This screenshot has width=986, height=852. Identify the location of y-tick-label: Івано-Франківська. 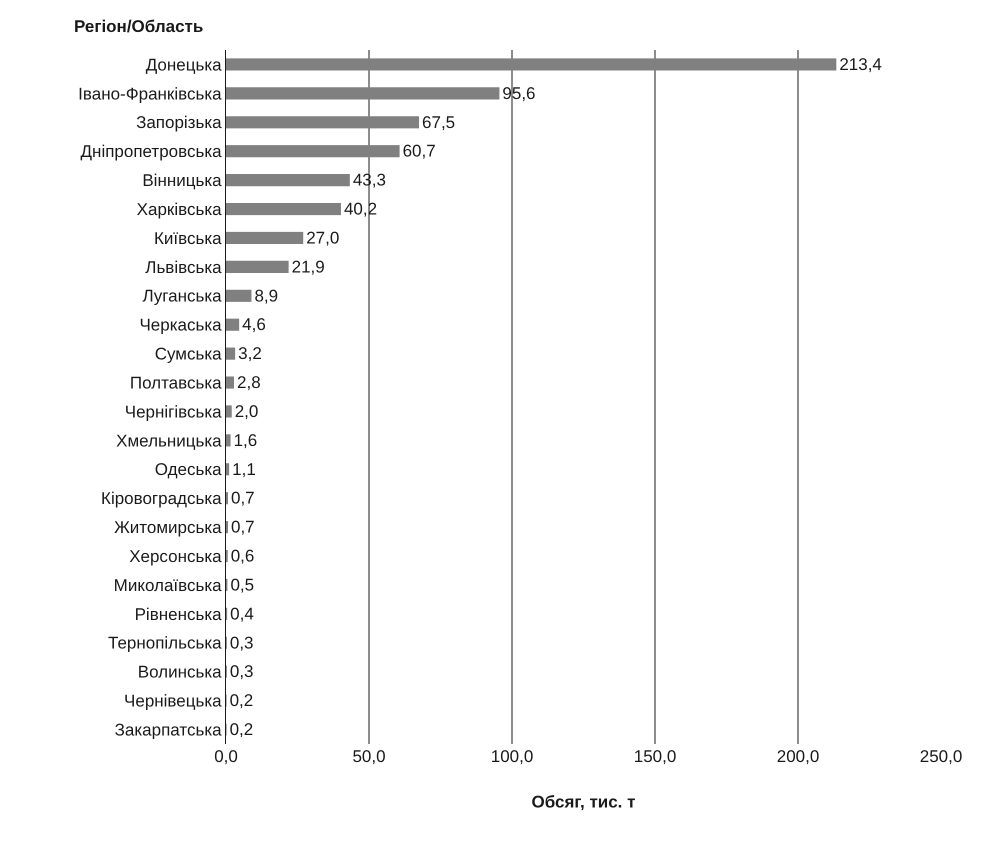
(150, 94).